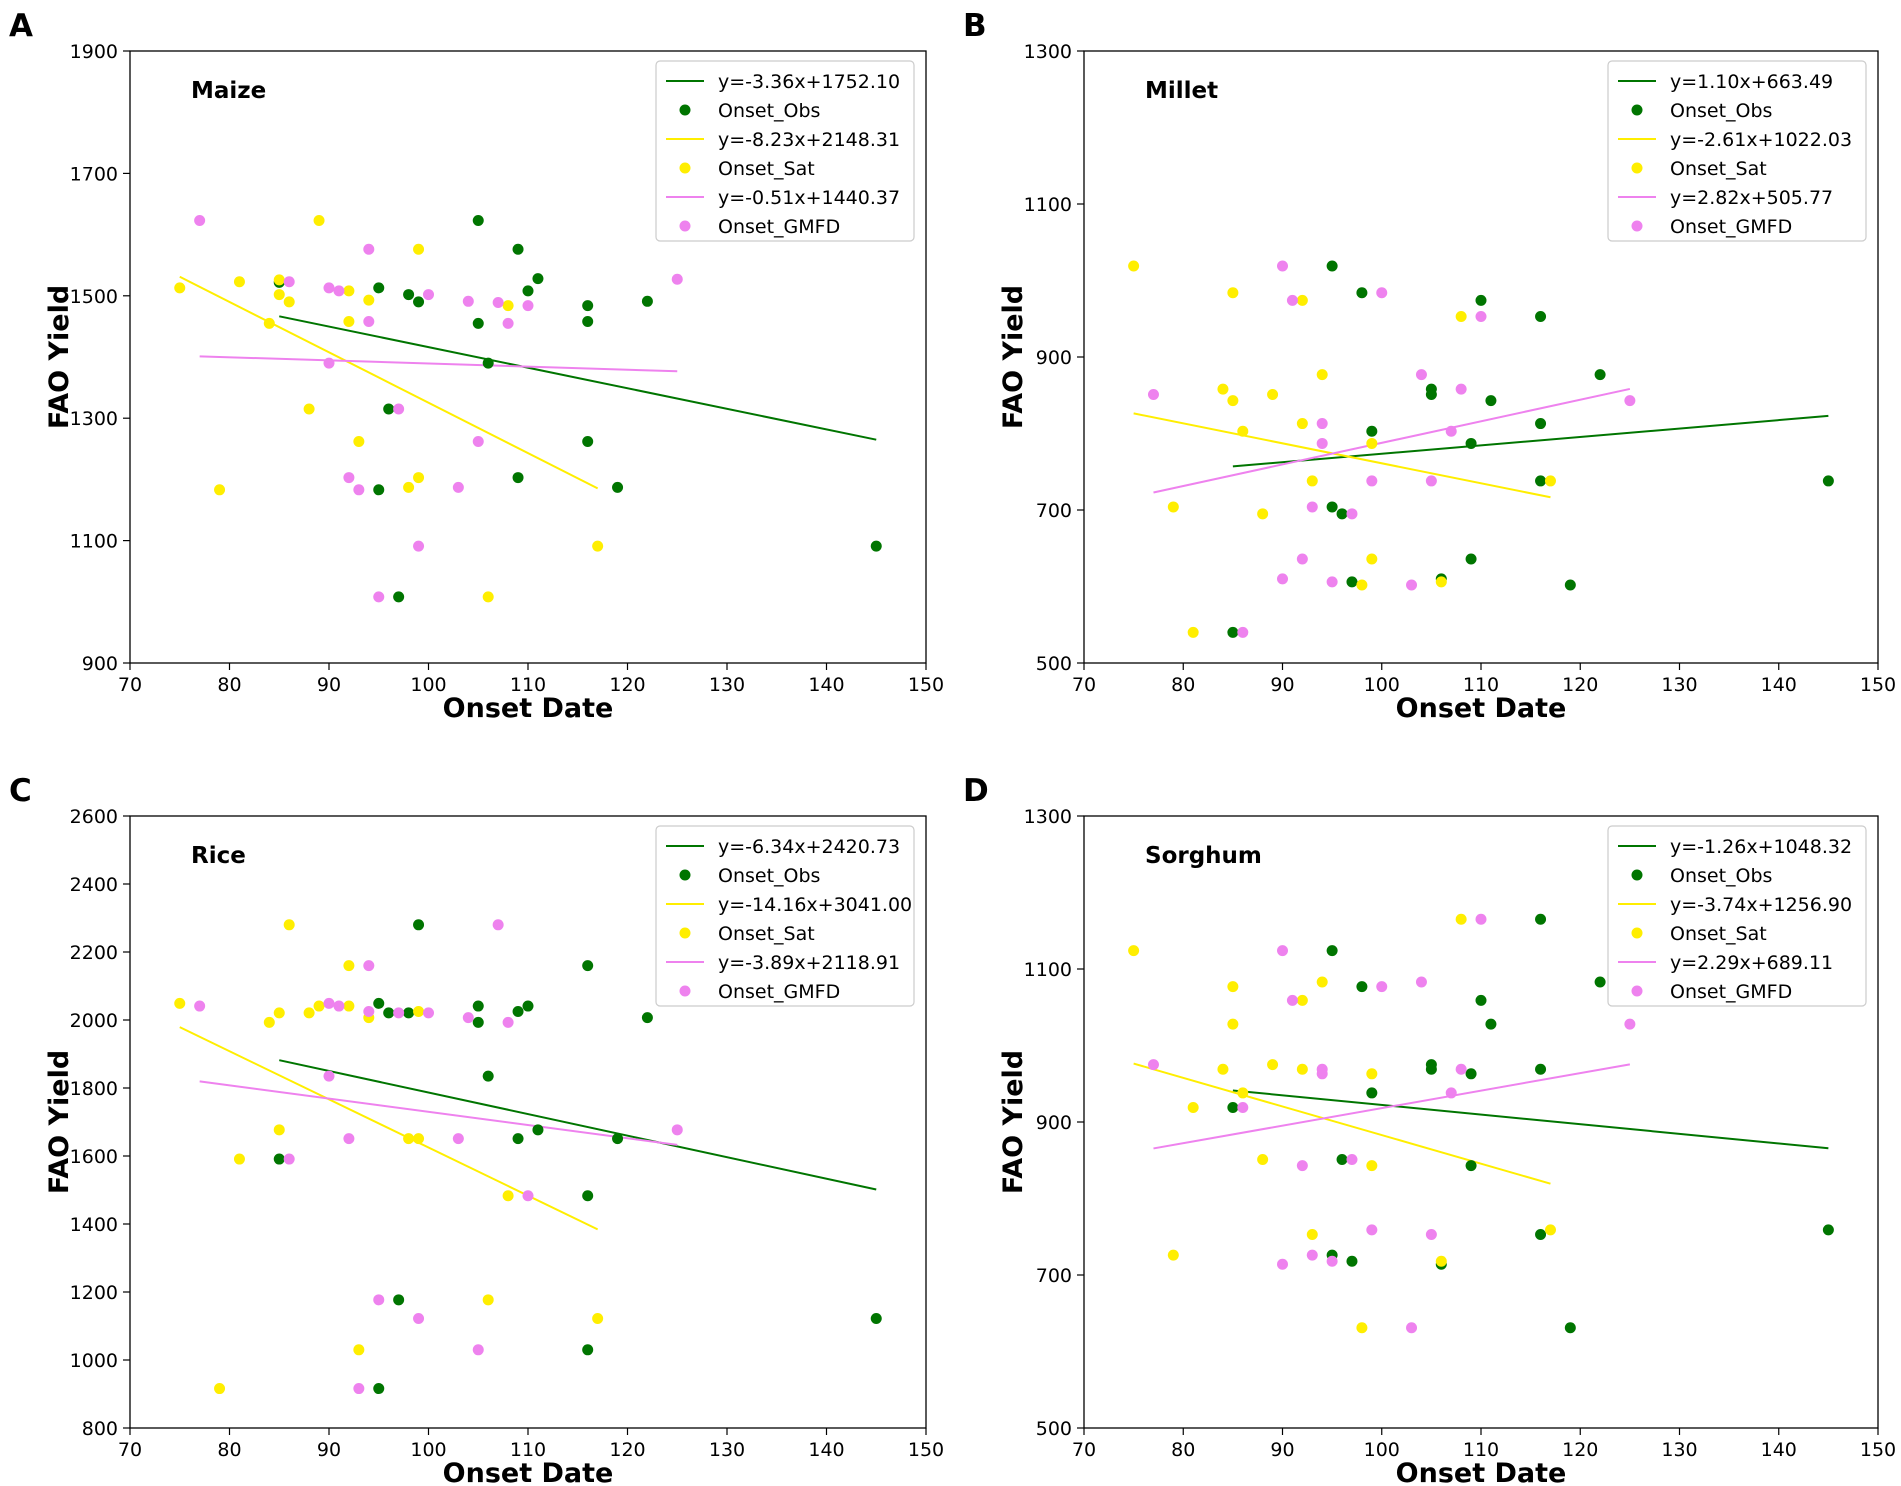 This screenshot has width=1901, height=1486. I want to click on legend-fit-label: y=-8.23x+2148.31, so click(809, 140).